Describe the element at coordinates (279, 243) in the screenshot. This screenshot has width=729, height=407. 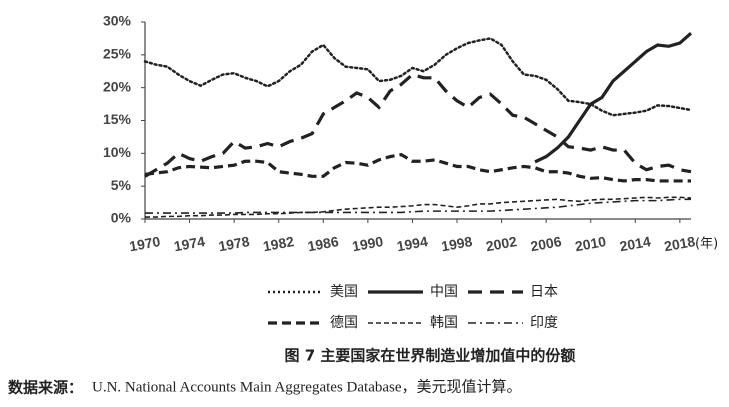
I see `x-tick-label: 1982` at that location.